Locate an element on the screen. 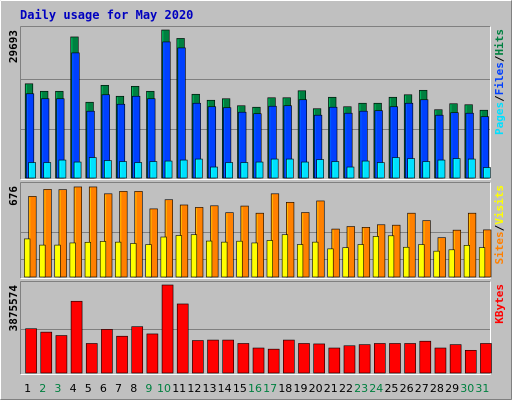  day-4-bars is located at coordinates (76, 107).